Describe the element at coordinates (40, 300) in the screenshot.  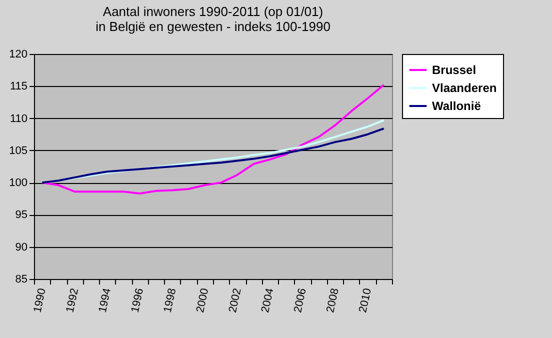
I see `x-tick-label: 1990` at that location.